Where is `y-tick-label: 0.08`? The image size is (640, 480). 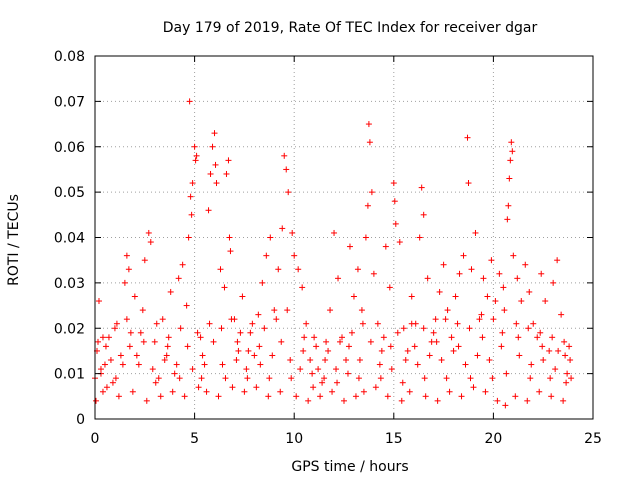 y-tick-label: 0.08 is located at coordinates (69, 57).